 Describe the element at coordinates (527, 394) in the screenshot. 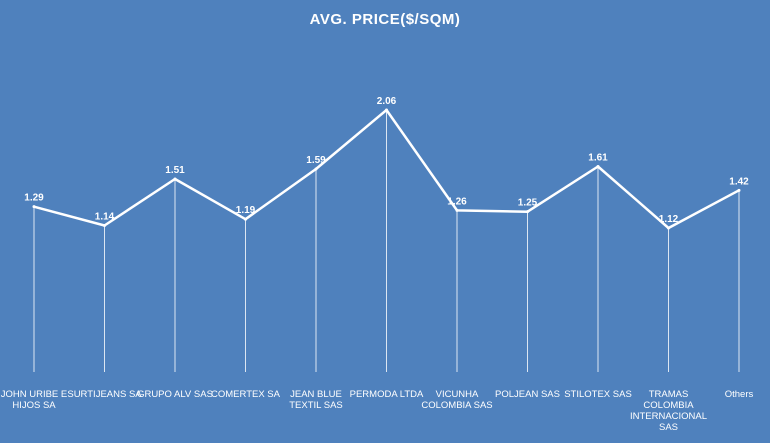

I see `category-label: POLJEAN SAS` at that location.